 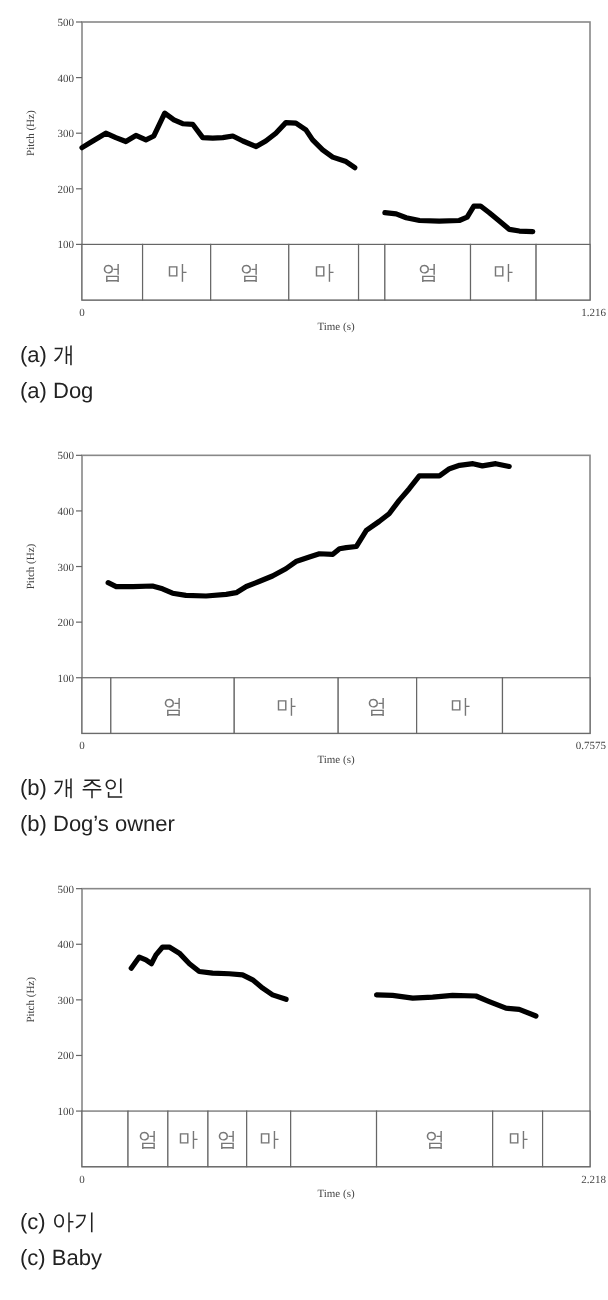 I want to click on text: (c) 아기, so click(x=58, y=1222).